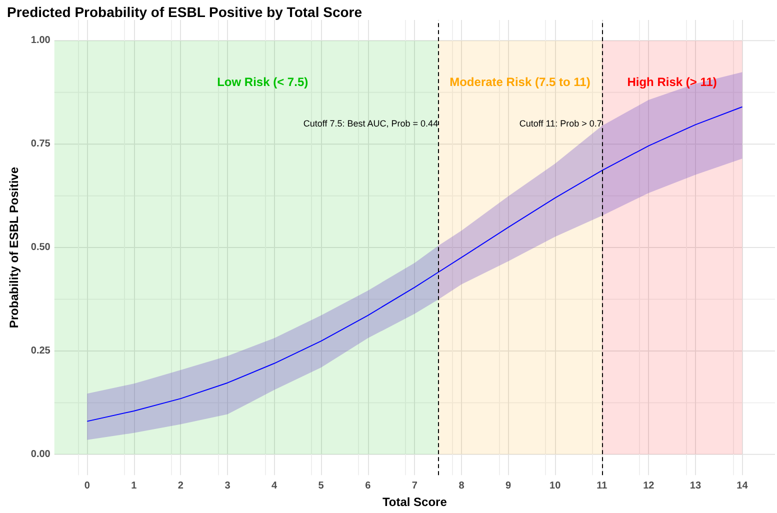 Image resolution: width=777 pixels, height=513 pixels. I want to click on x-tick-label: 11, so click(602, 486).